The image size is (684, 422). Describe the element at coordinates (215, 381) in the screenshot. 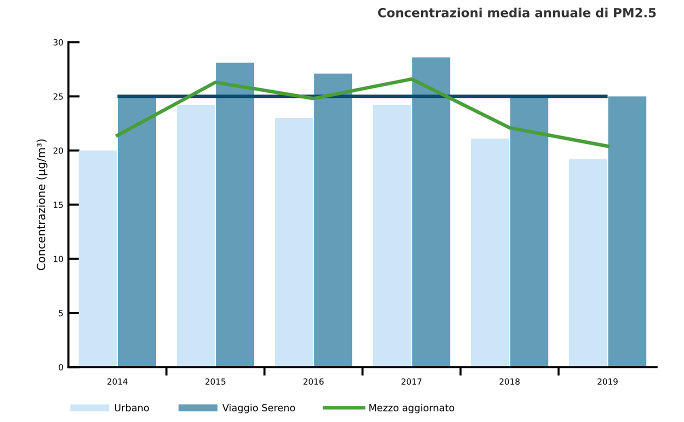

I see `x-tick-label: 2015` at that location.